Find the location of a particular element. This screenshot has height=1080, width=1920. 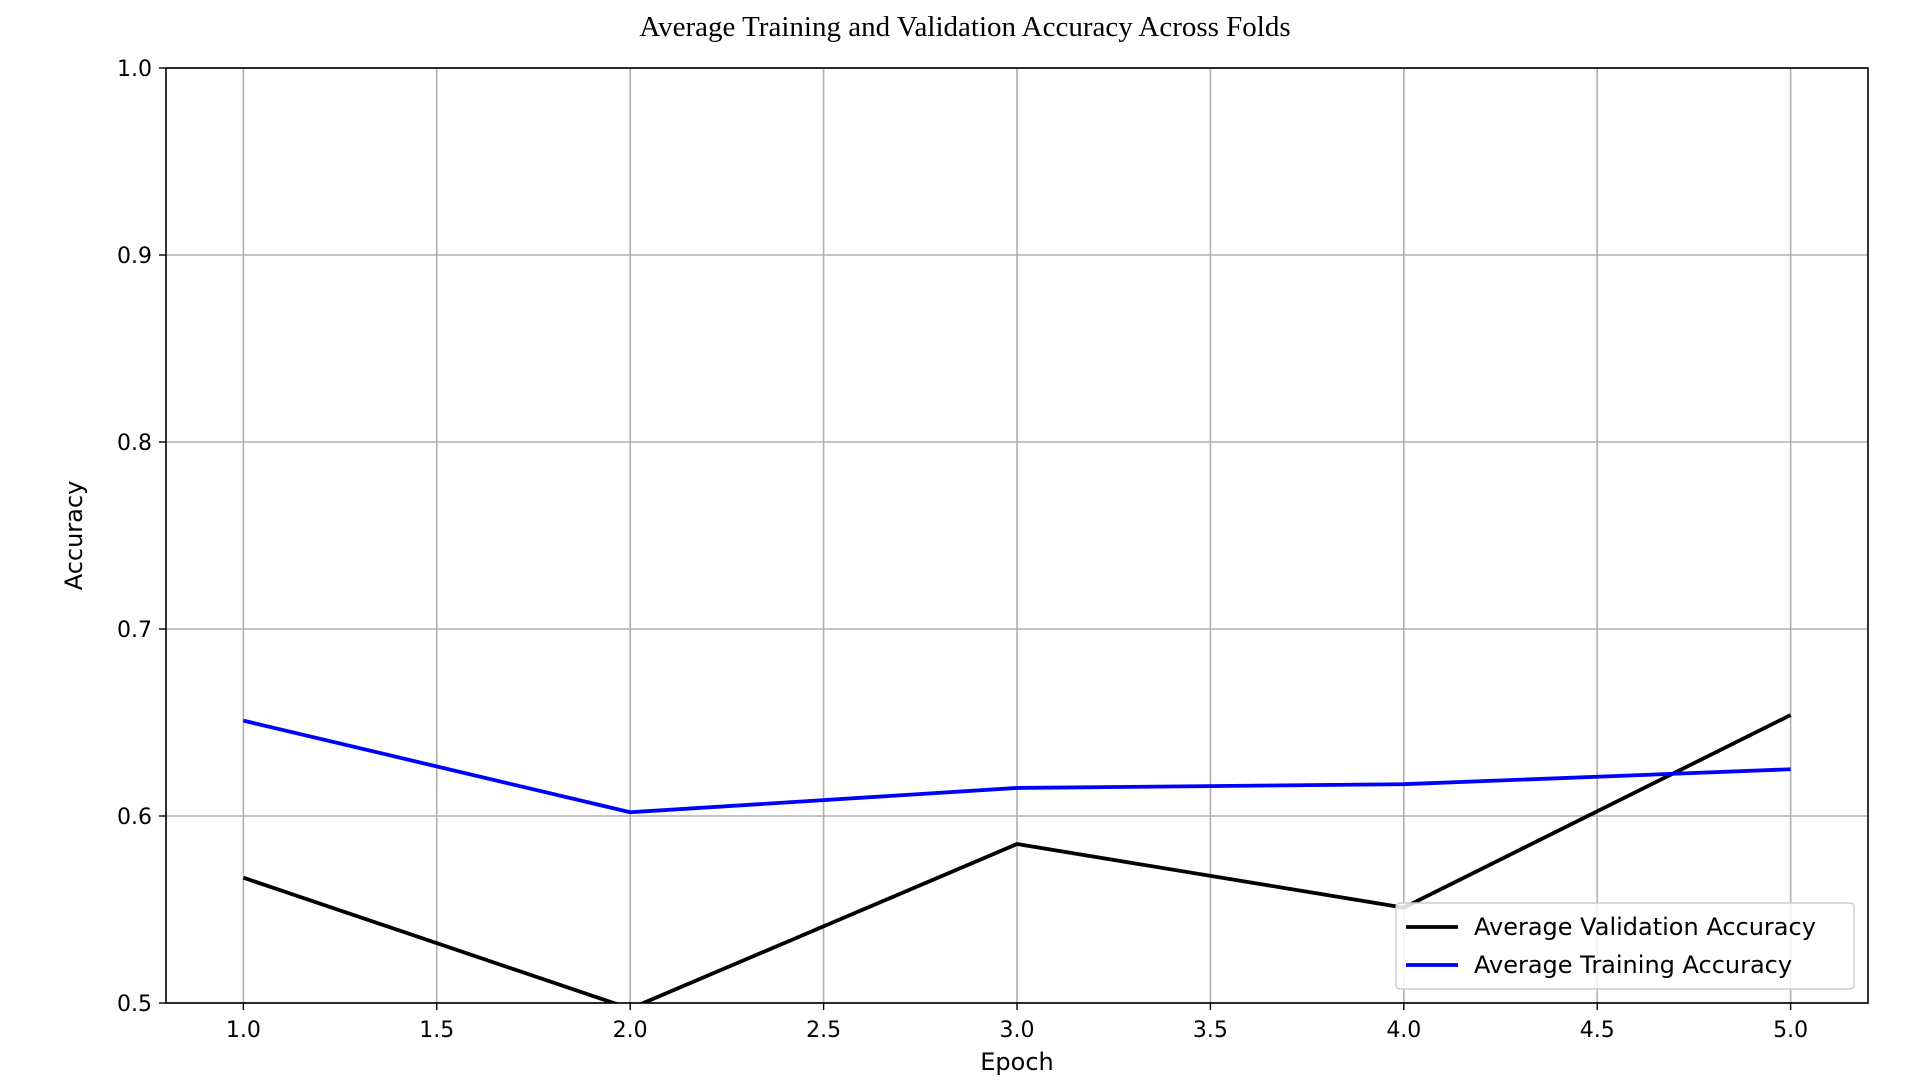

x-tick-label: 2.0 is located at coordinates (630, 1030).